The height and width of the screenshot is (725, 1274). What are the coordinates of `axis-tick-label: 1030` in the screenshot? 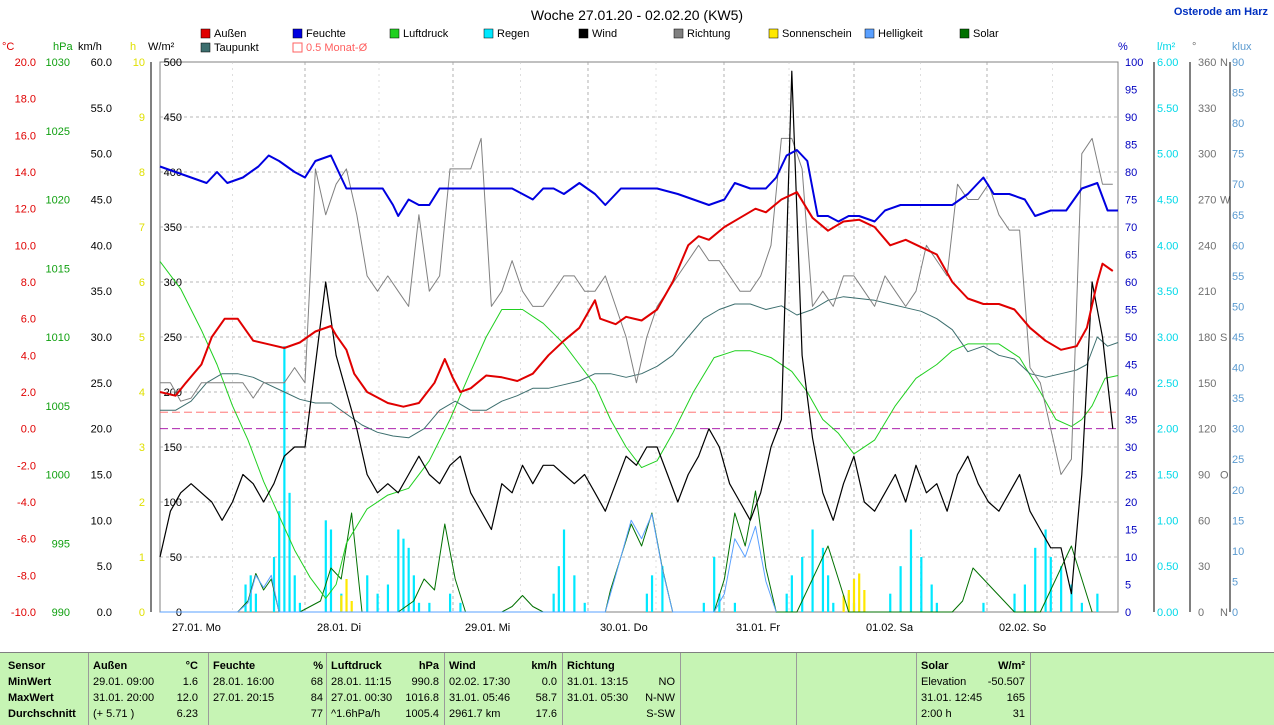 It's located at (58, 63).